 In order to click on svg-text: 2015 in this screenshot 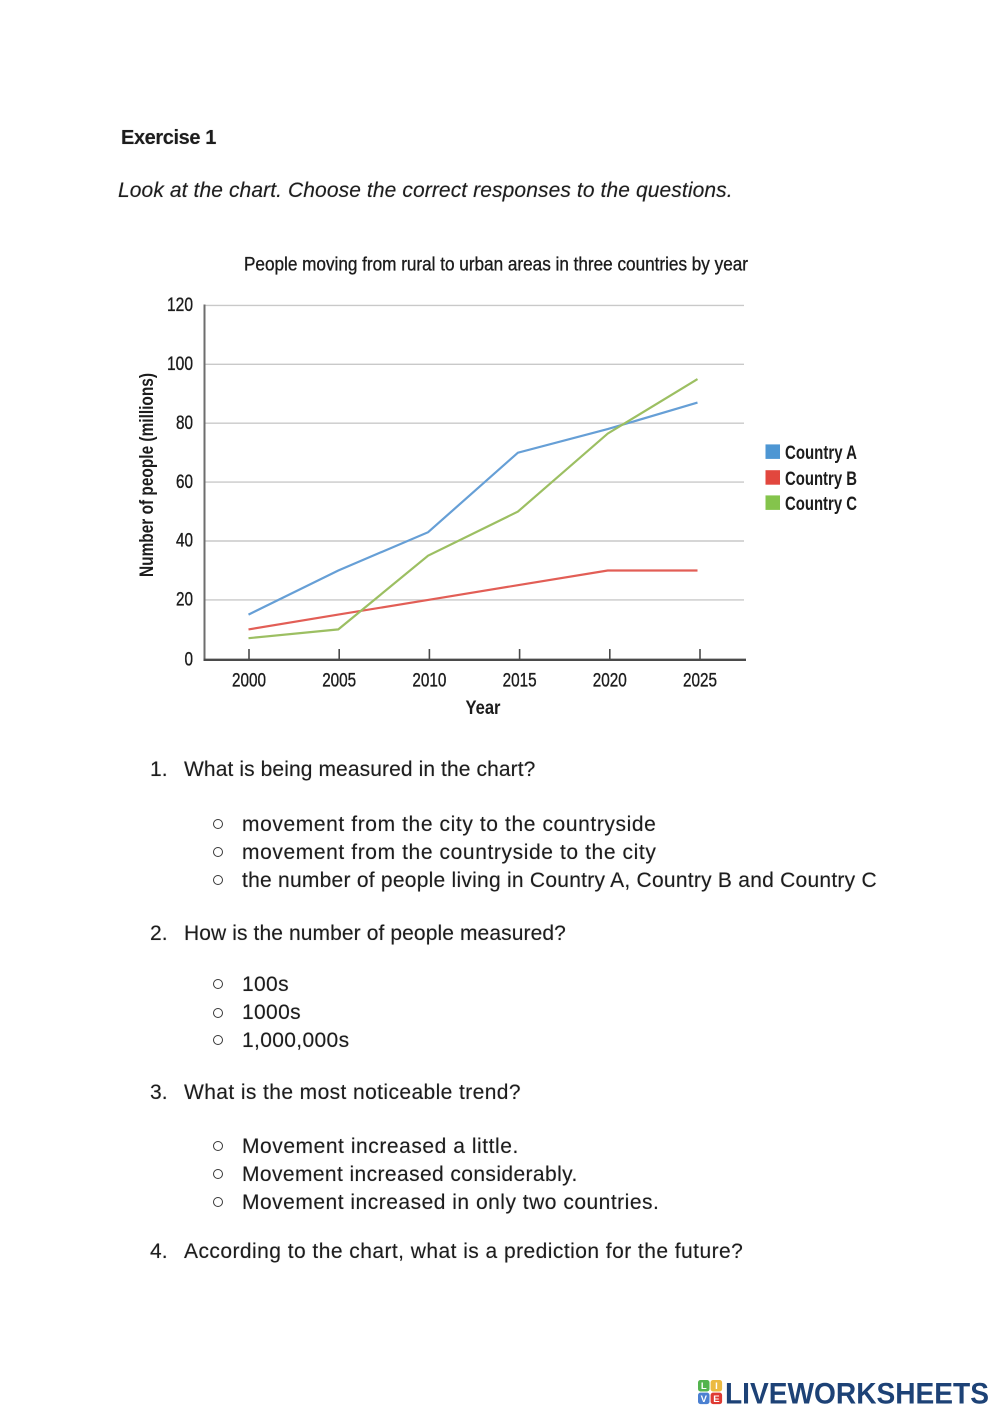, I will do `click(520, 681)`.